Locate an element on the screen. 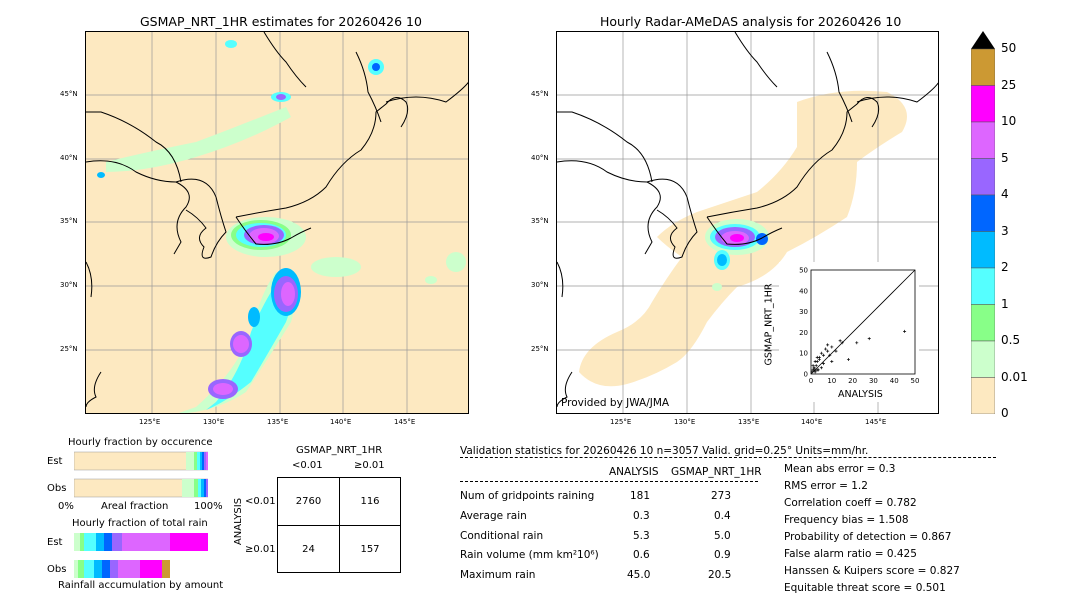 The width and height of the screenshot is (1080, 612). colorbar-label: 50 is located at coordinates (1009, 48).